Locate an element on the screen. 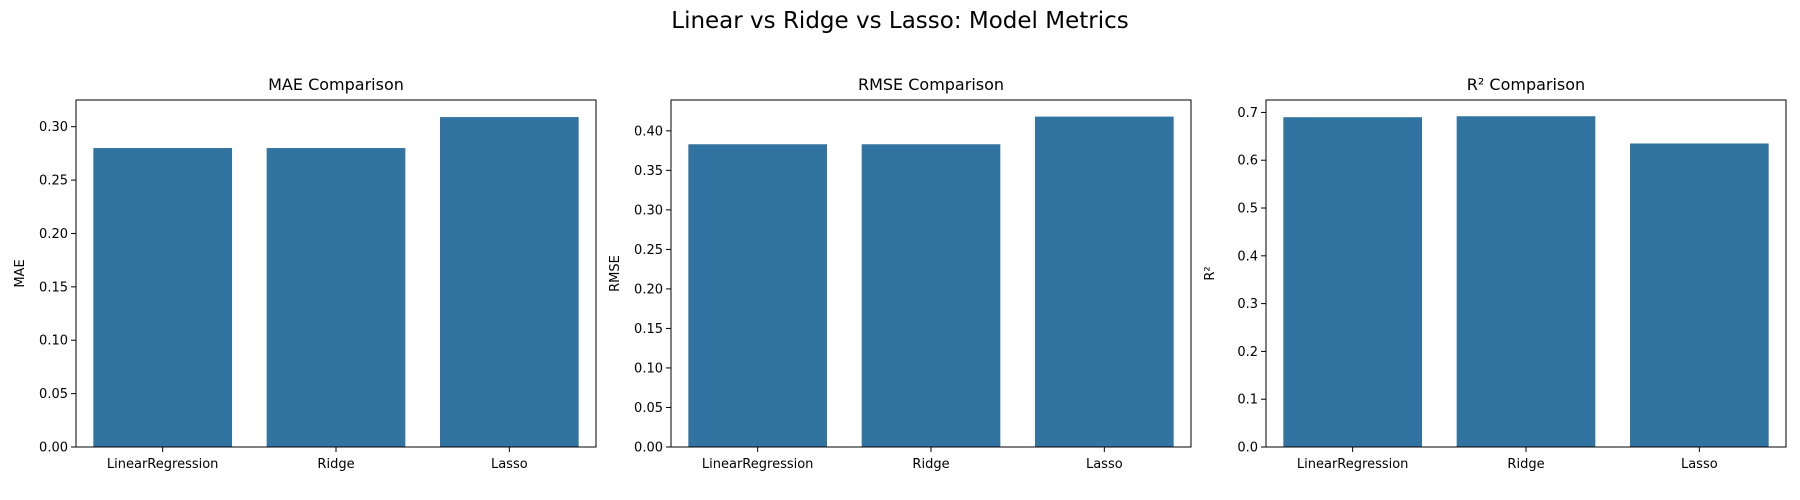  bar-rmse-linearregression is located at coordinates (757, 295).